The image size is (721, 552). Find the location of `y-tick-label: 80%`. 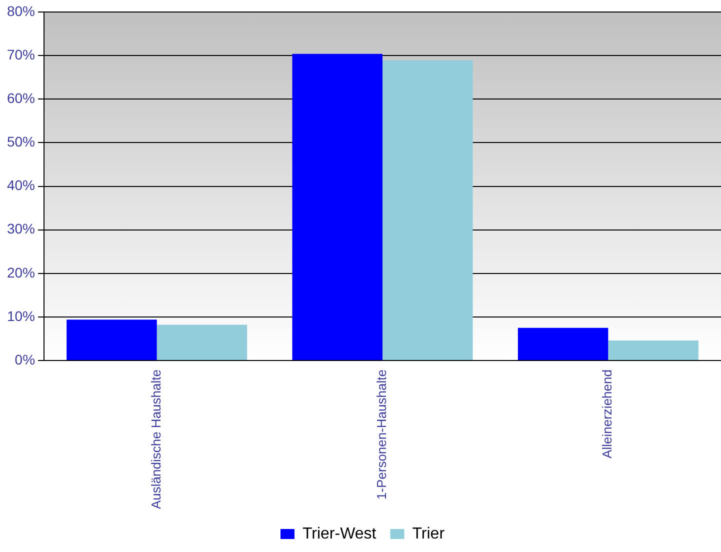

y-tick-label: 80% is located at coordinates (21, 10).